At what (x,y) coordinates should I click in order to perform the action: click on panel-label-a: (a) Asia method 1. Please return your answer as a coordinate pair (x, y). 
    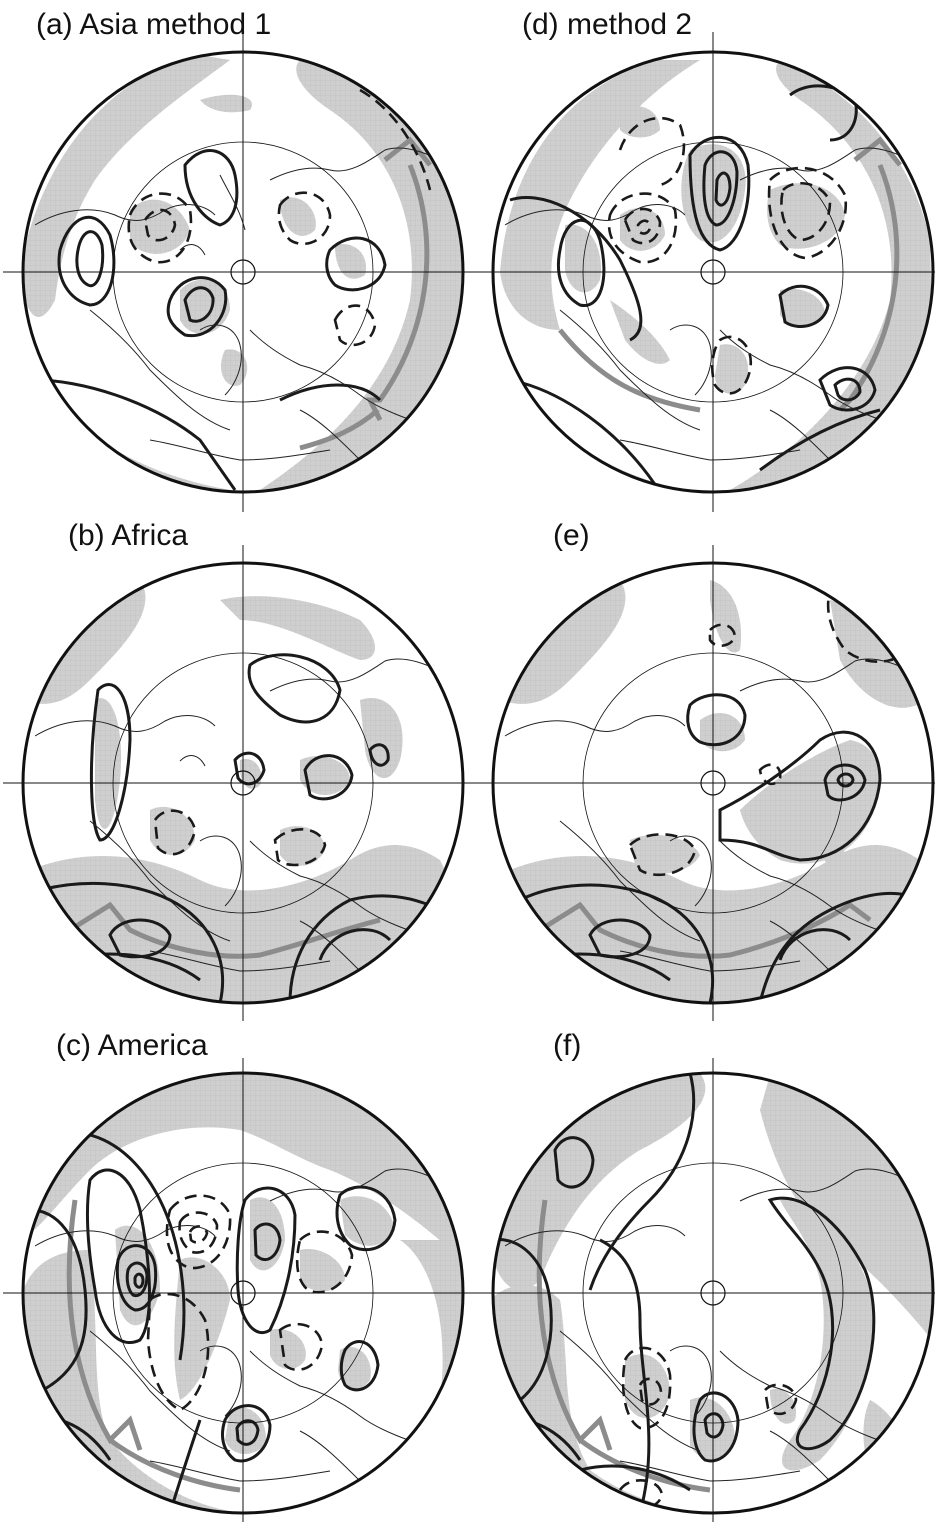
    Looking at the image, I should click on (153, 24).